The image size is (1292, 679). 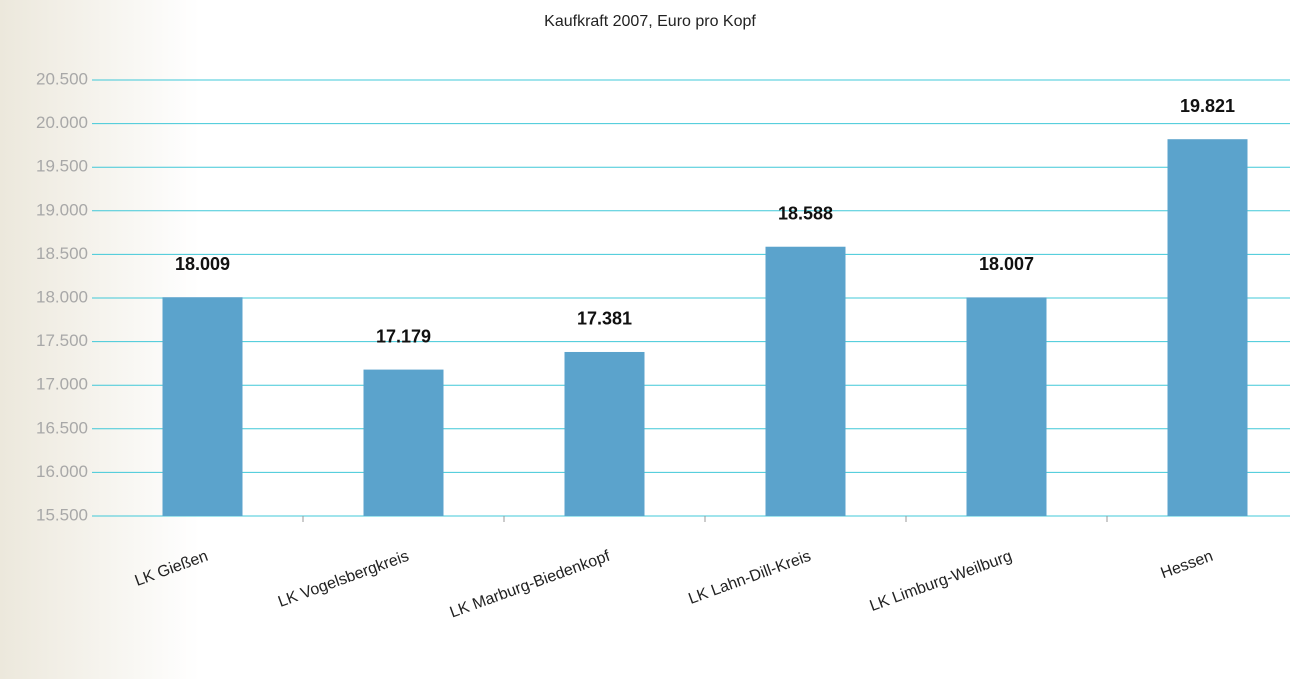 I want to click on x-tick-label: Hessen, so click(x=1187, y=565).